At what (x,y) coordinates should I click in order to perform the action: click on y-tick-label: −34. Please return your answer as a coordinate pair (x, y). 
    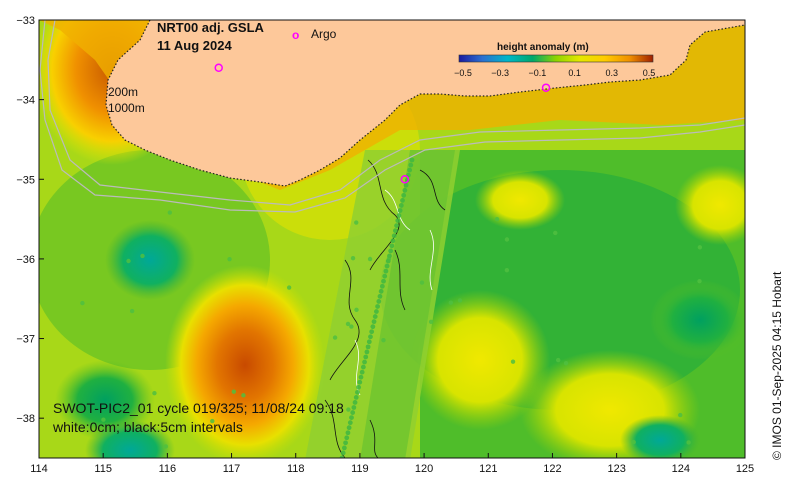
    Looking at the image, I should click on (25, 101).